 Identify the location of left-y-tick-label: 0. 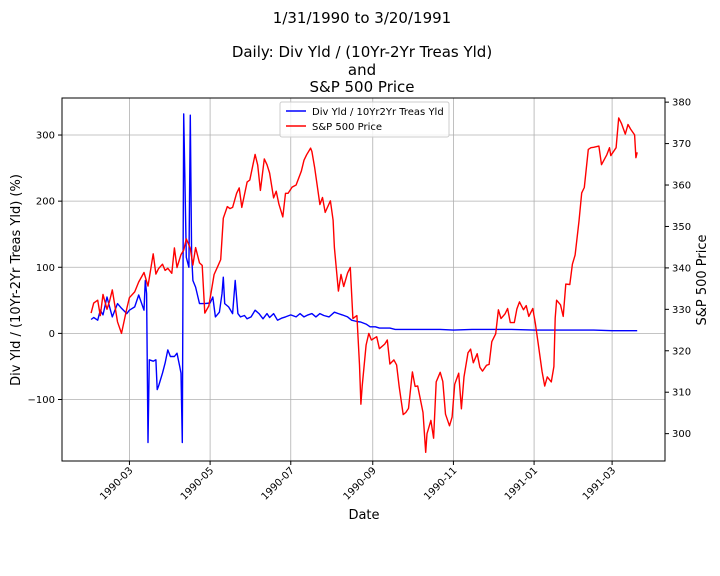
(52, 334).